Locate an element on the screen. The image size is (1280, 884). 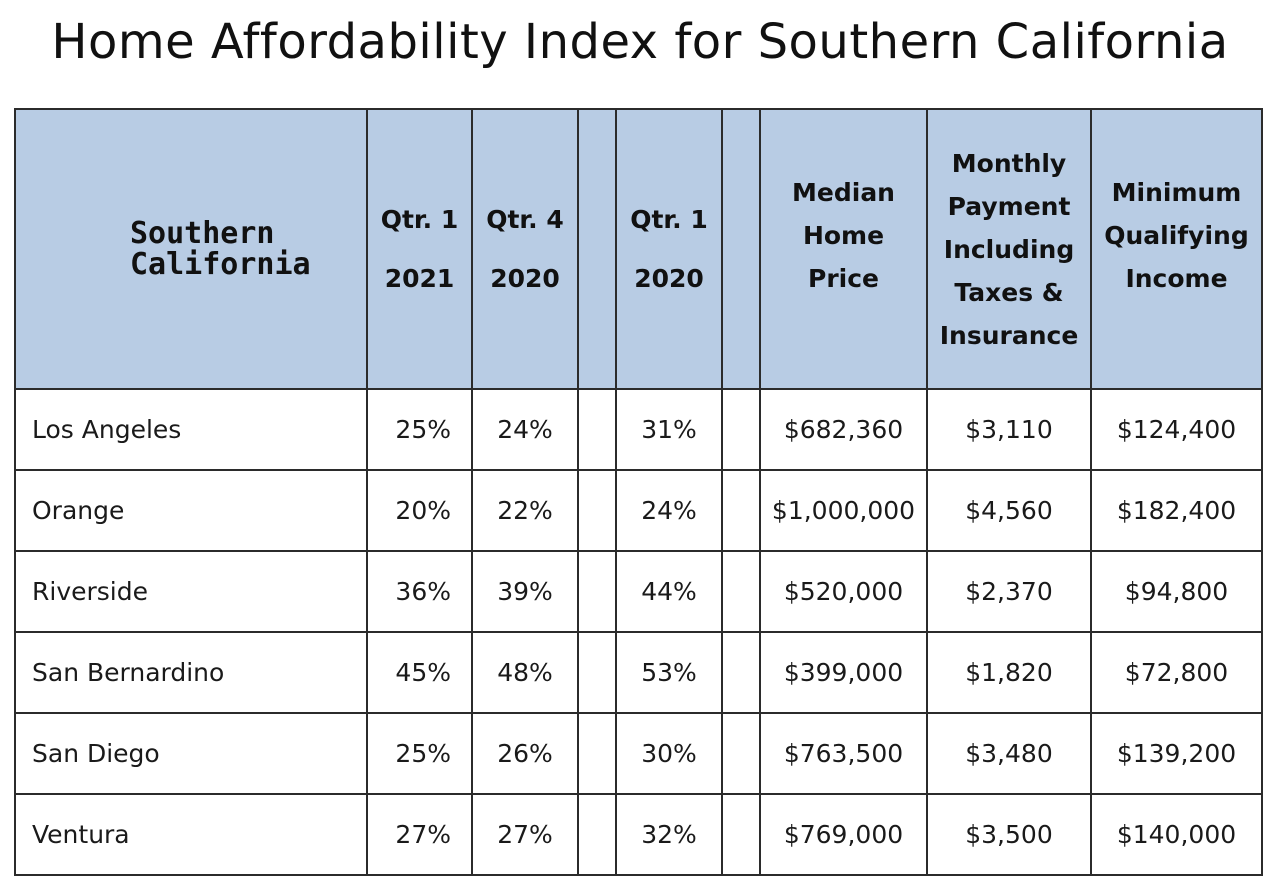
qtr1-2021-cell: 36% is located at coordinates (419, 591).